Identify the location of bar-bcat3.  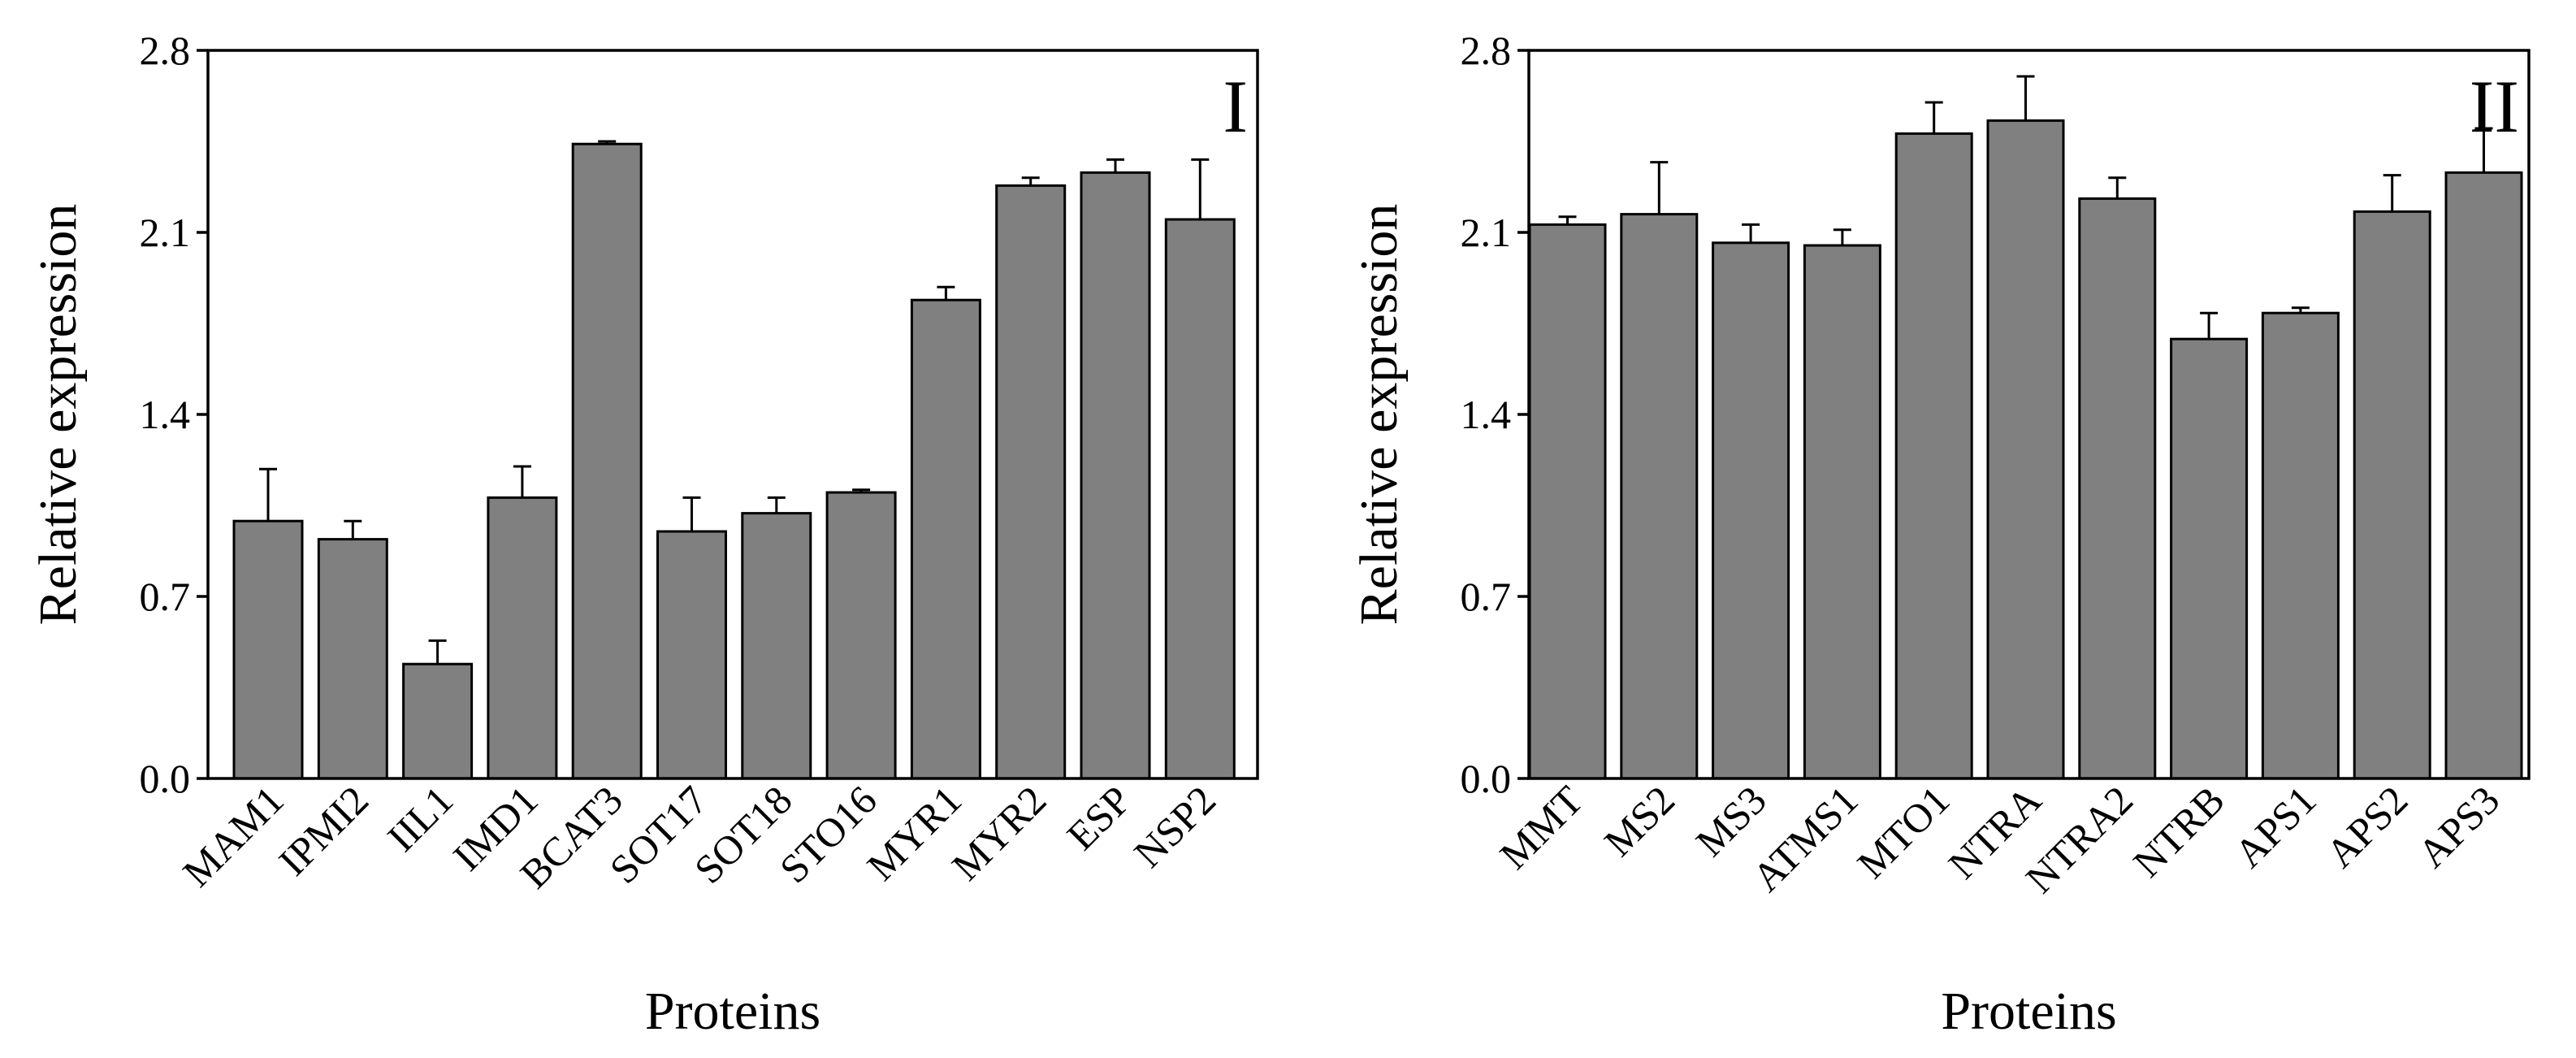
(607, 461).